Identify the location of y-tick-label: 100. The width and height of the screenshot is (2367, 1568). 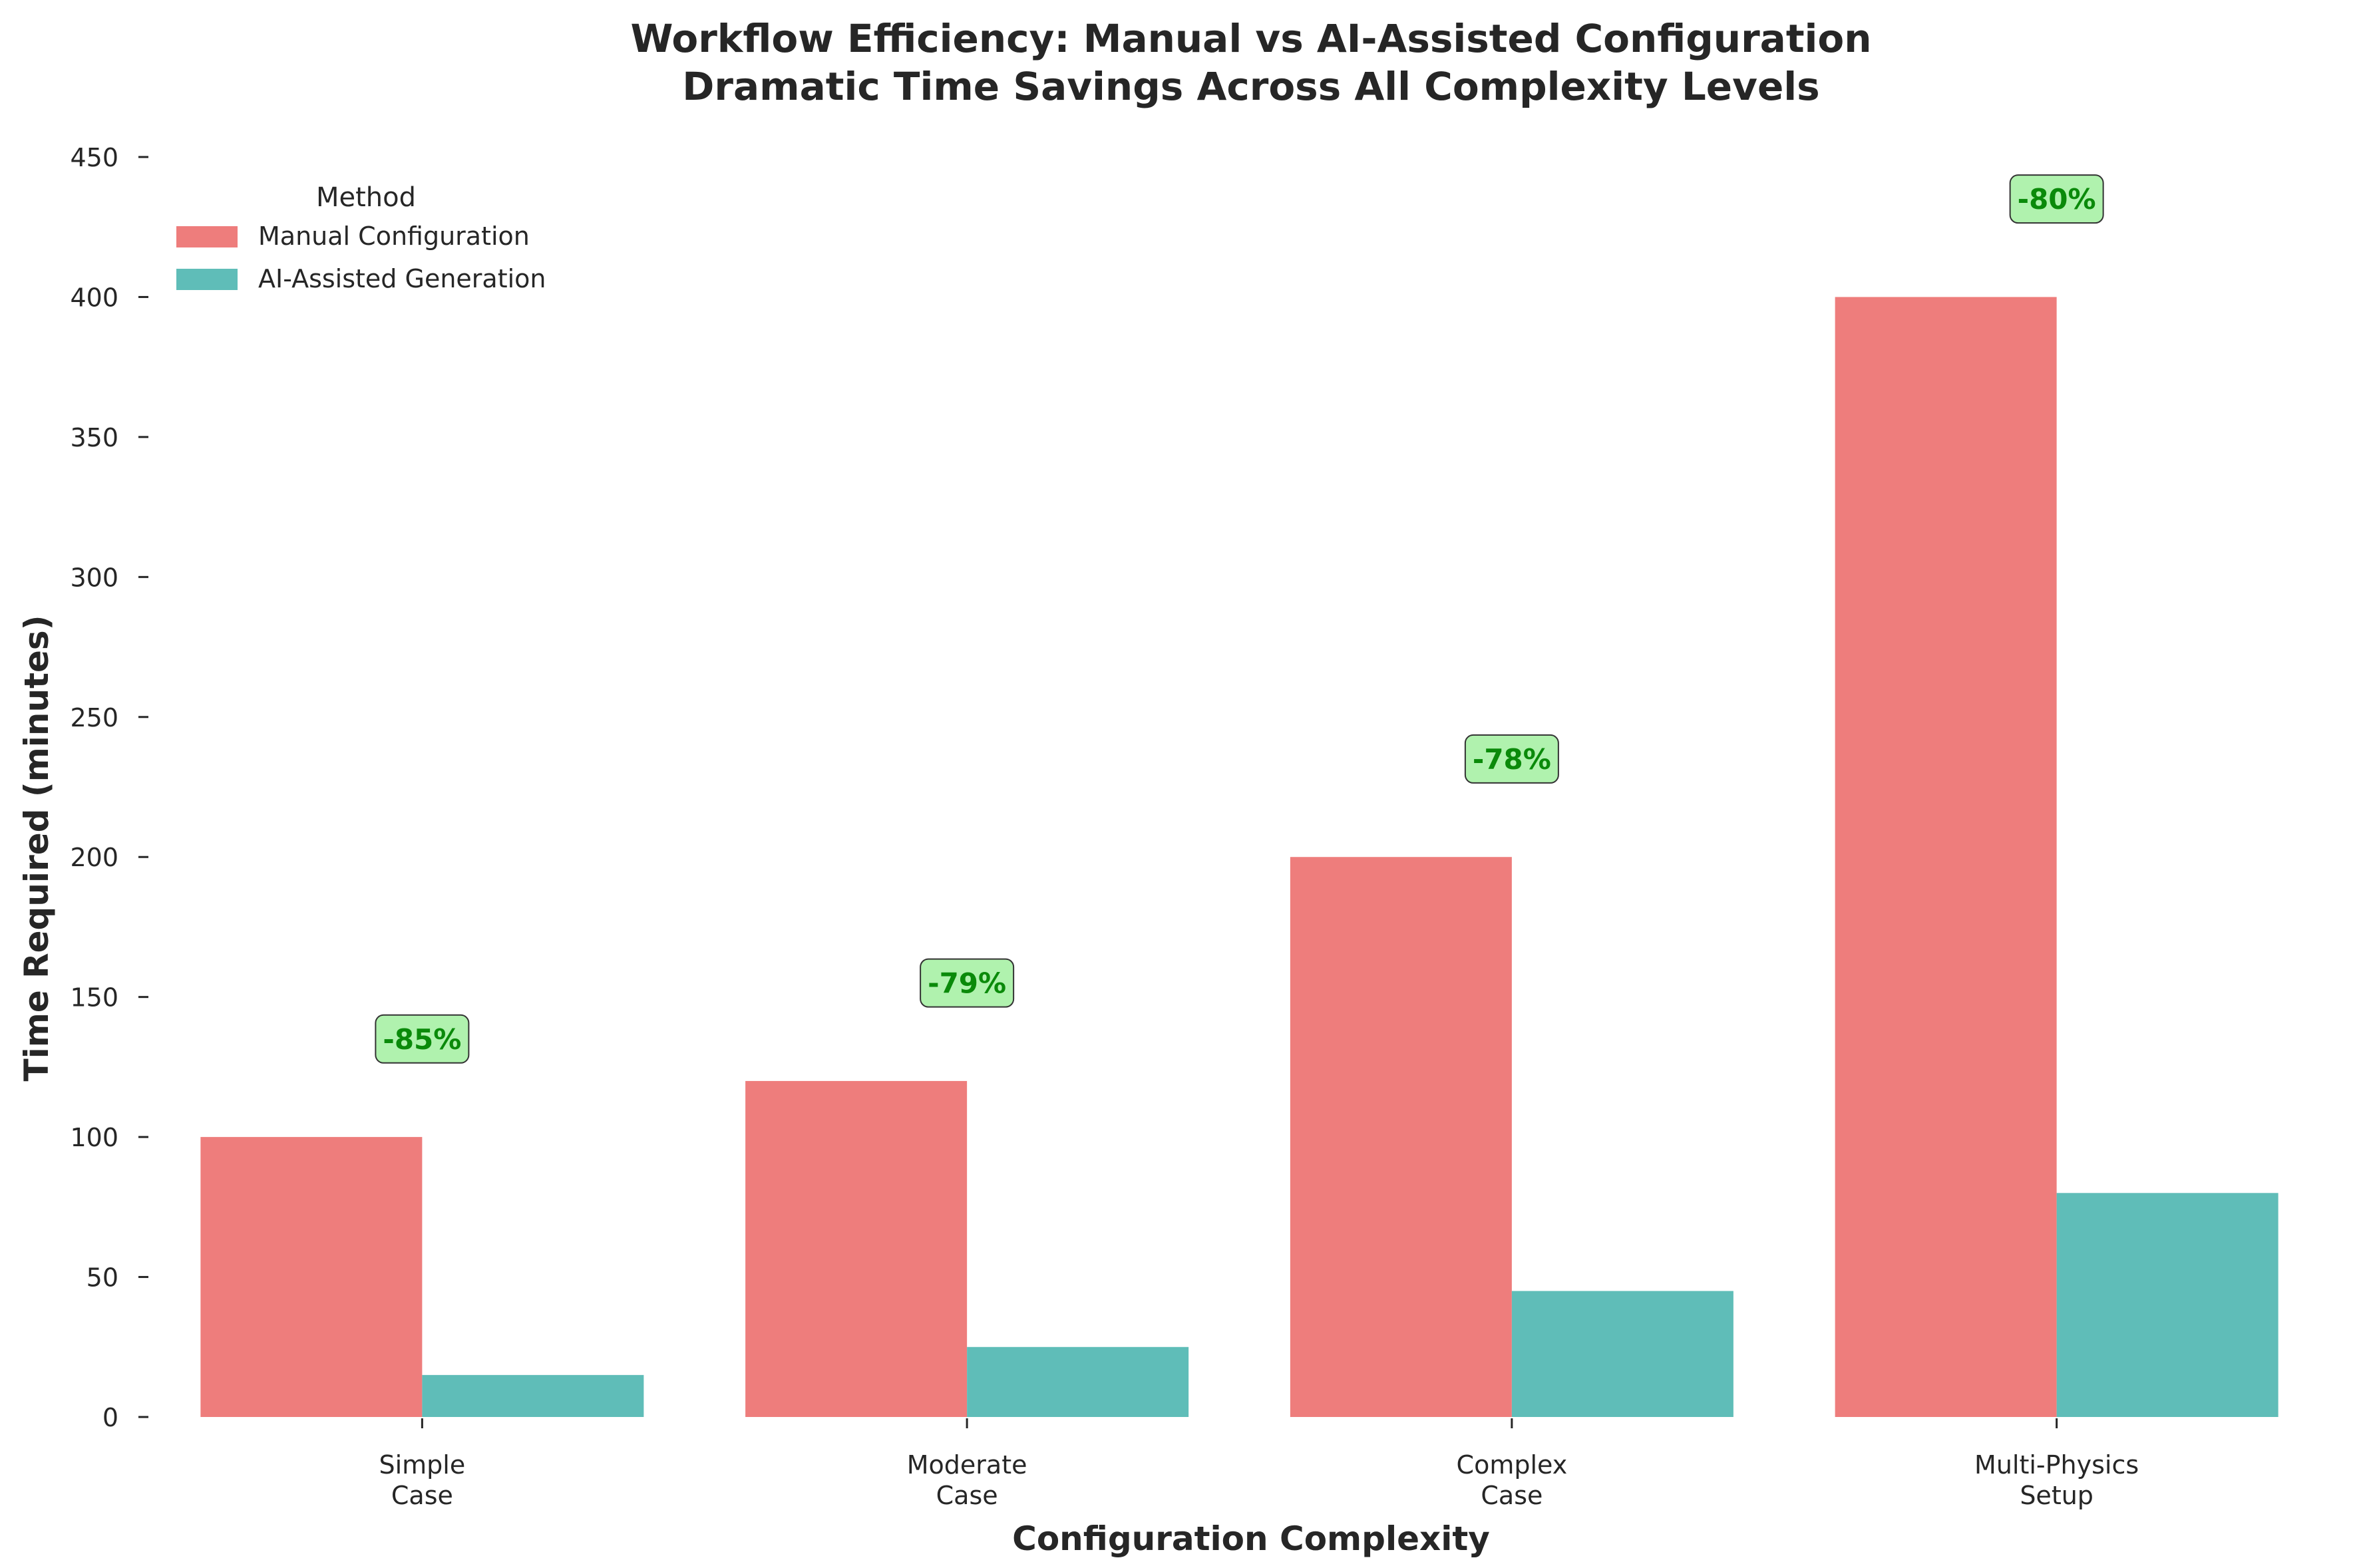
(94, 1137).